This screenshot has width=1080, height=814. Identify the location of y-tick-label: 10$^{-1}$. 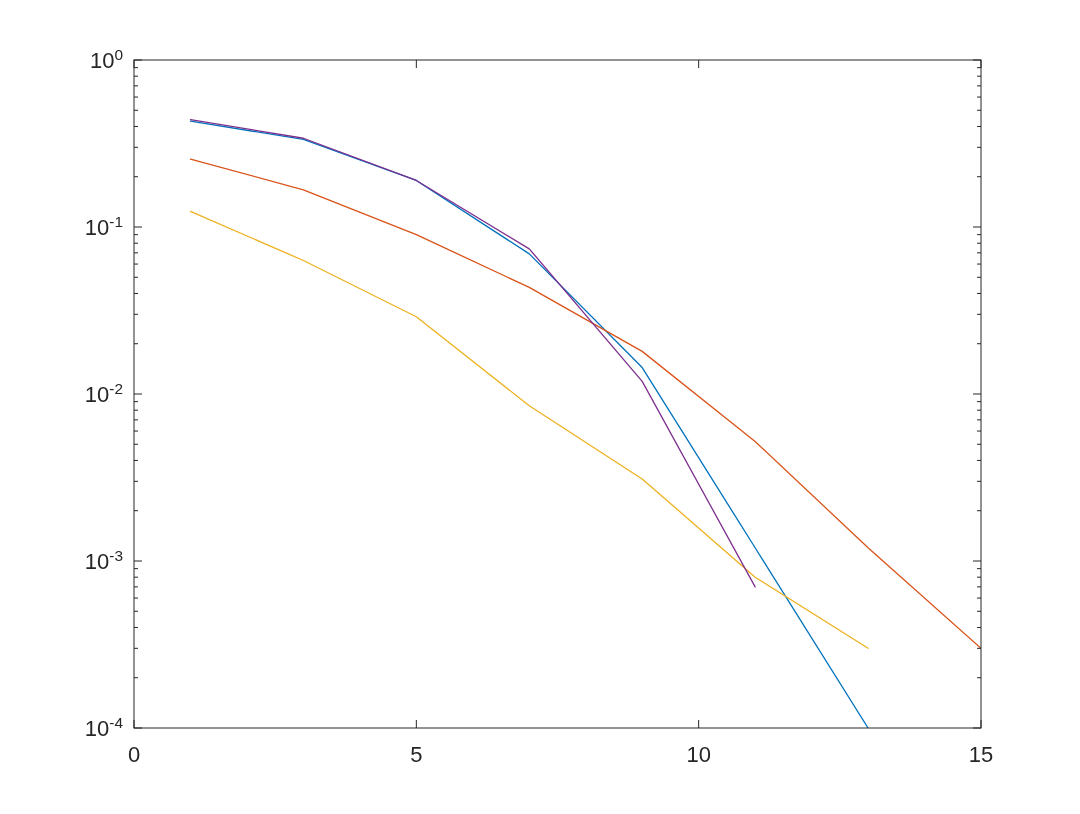
(103, 226).